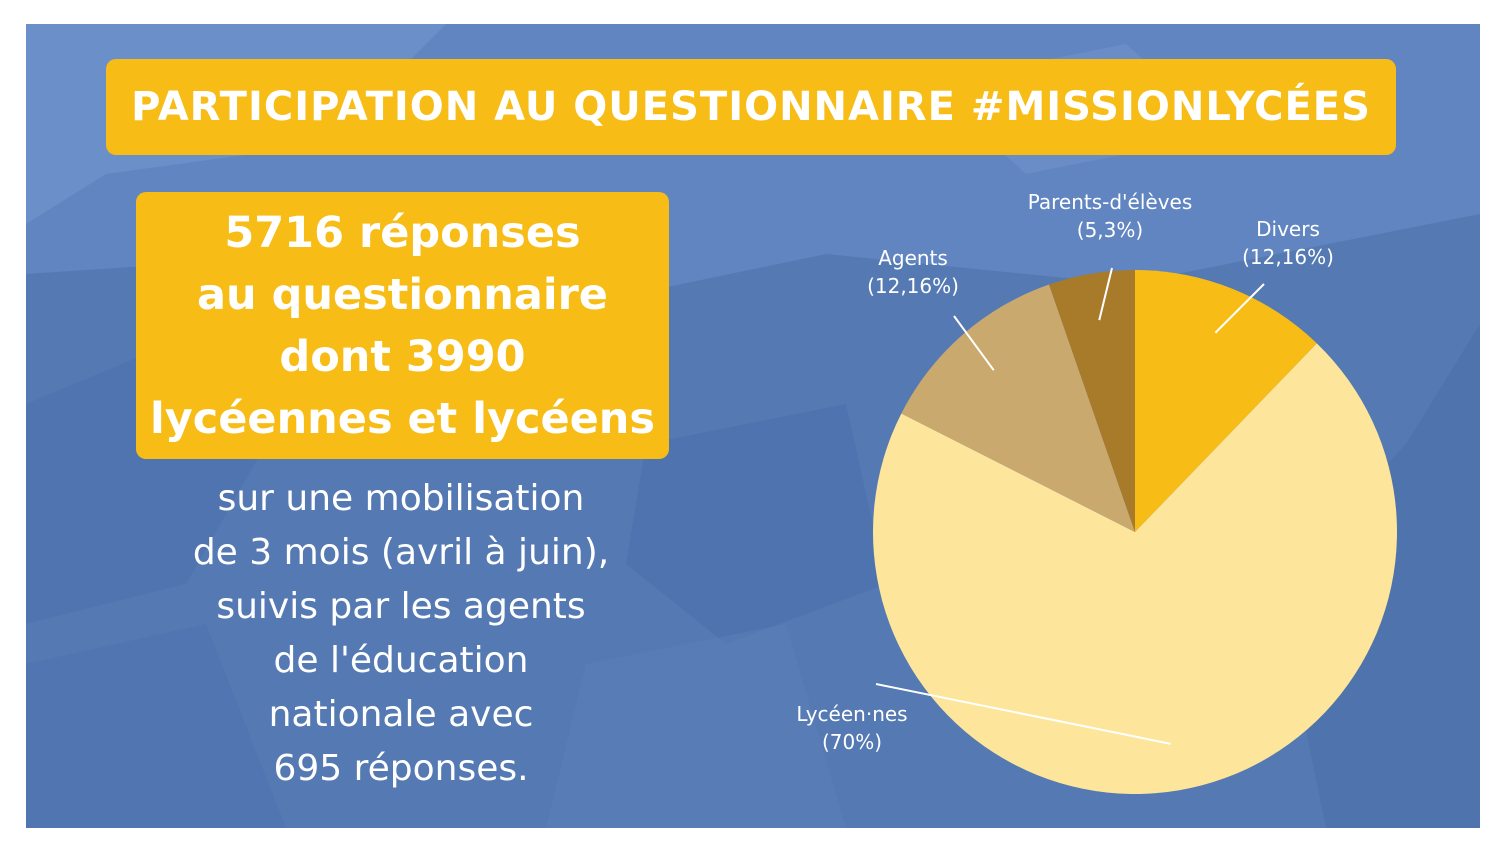 Image resolution: width=1503 pixels, height=854 pixels. Describe the element at coordinates (401, 714) in the screenshot. I see `description-line: nationale avec` at that location.